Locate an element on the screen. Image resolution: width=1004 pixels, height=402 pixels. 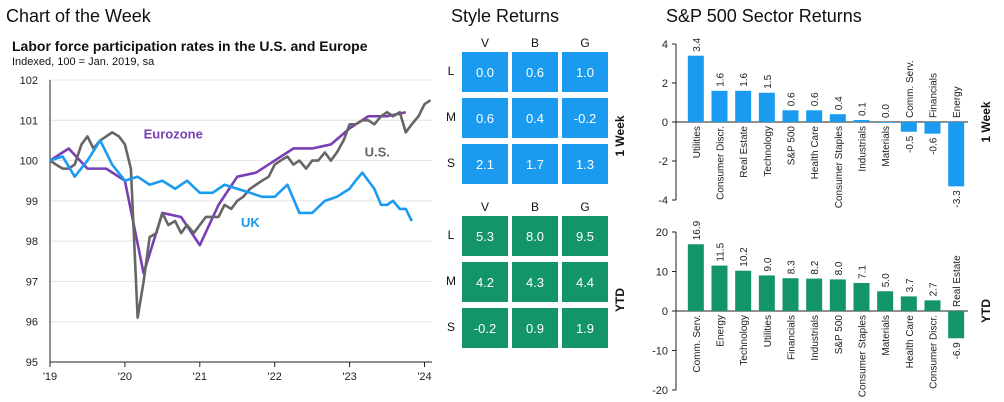
y-tick-label: -2 is located at coordinates (663, 162).